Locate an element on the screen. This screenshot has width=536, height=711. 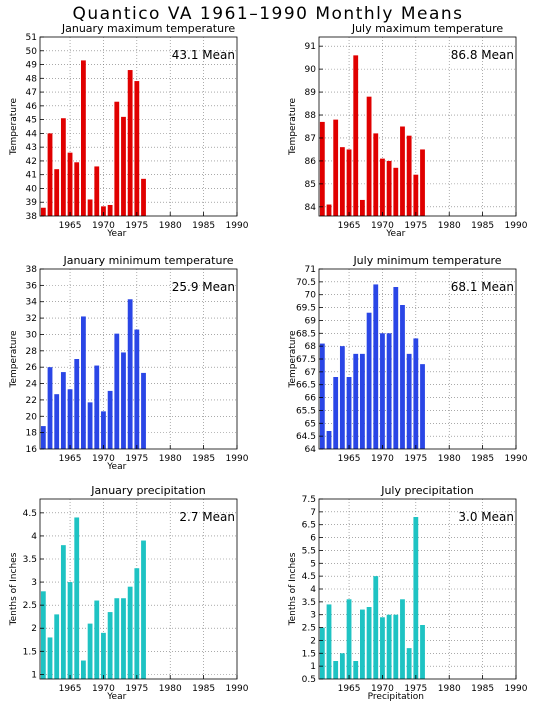
y-tick-label: 46 is located at coordinates (32, 107).